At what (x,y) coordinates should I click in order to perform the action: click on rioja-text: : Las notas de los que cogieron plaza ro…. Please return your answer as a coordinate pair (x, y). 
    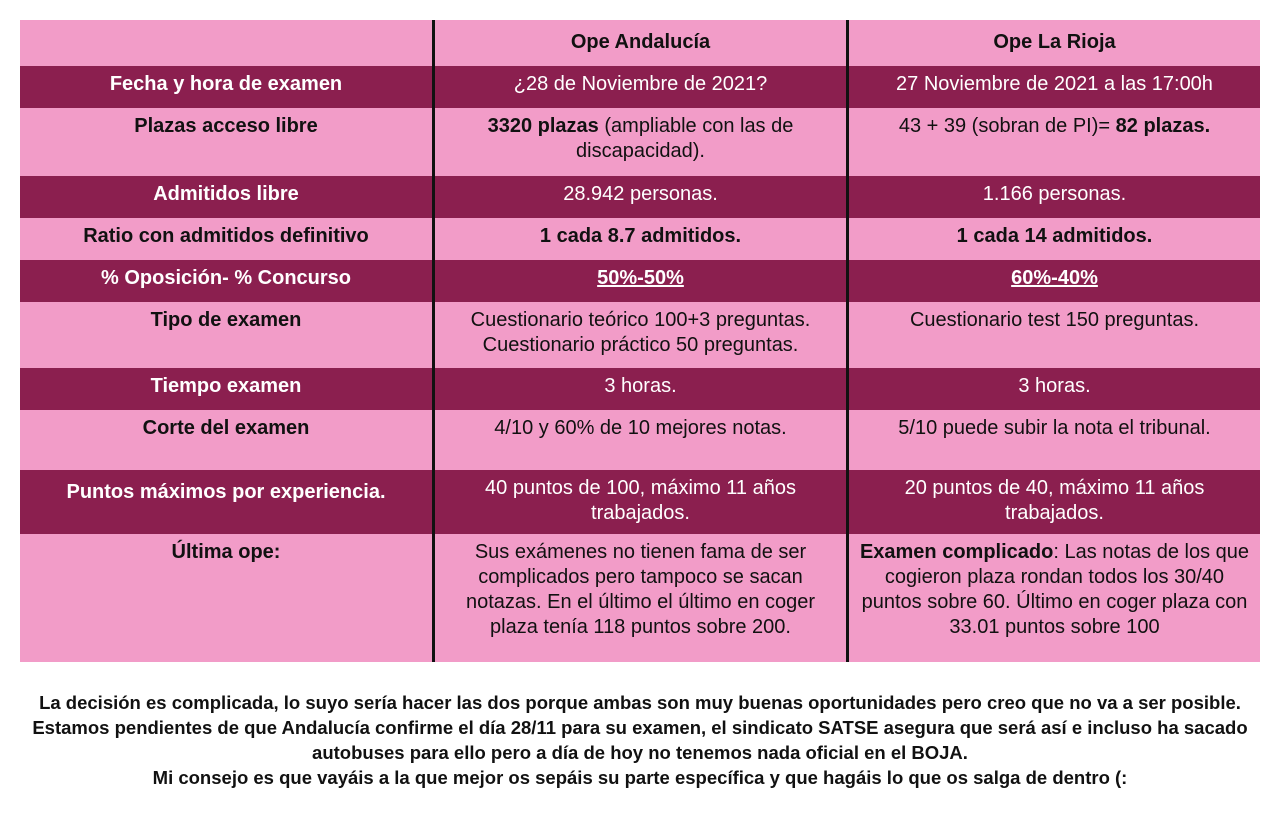
    Looking at the image, I should click on (1055, 589).